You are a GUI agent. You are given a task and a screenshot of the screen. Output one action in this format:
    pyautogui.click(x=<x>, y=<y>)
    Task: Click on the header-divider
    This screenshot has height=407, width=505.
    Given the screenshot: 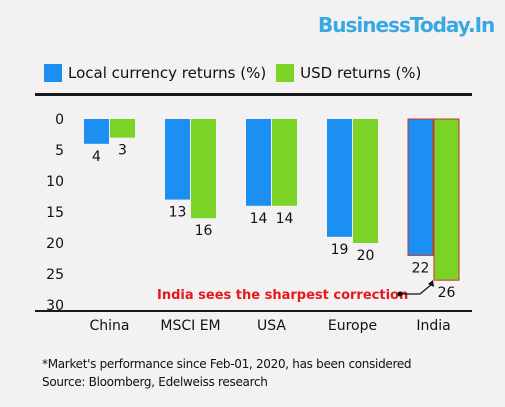 What is the action you would take?
    pyautogui.click(x=253, y=94)
    